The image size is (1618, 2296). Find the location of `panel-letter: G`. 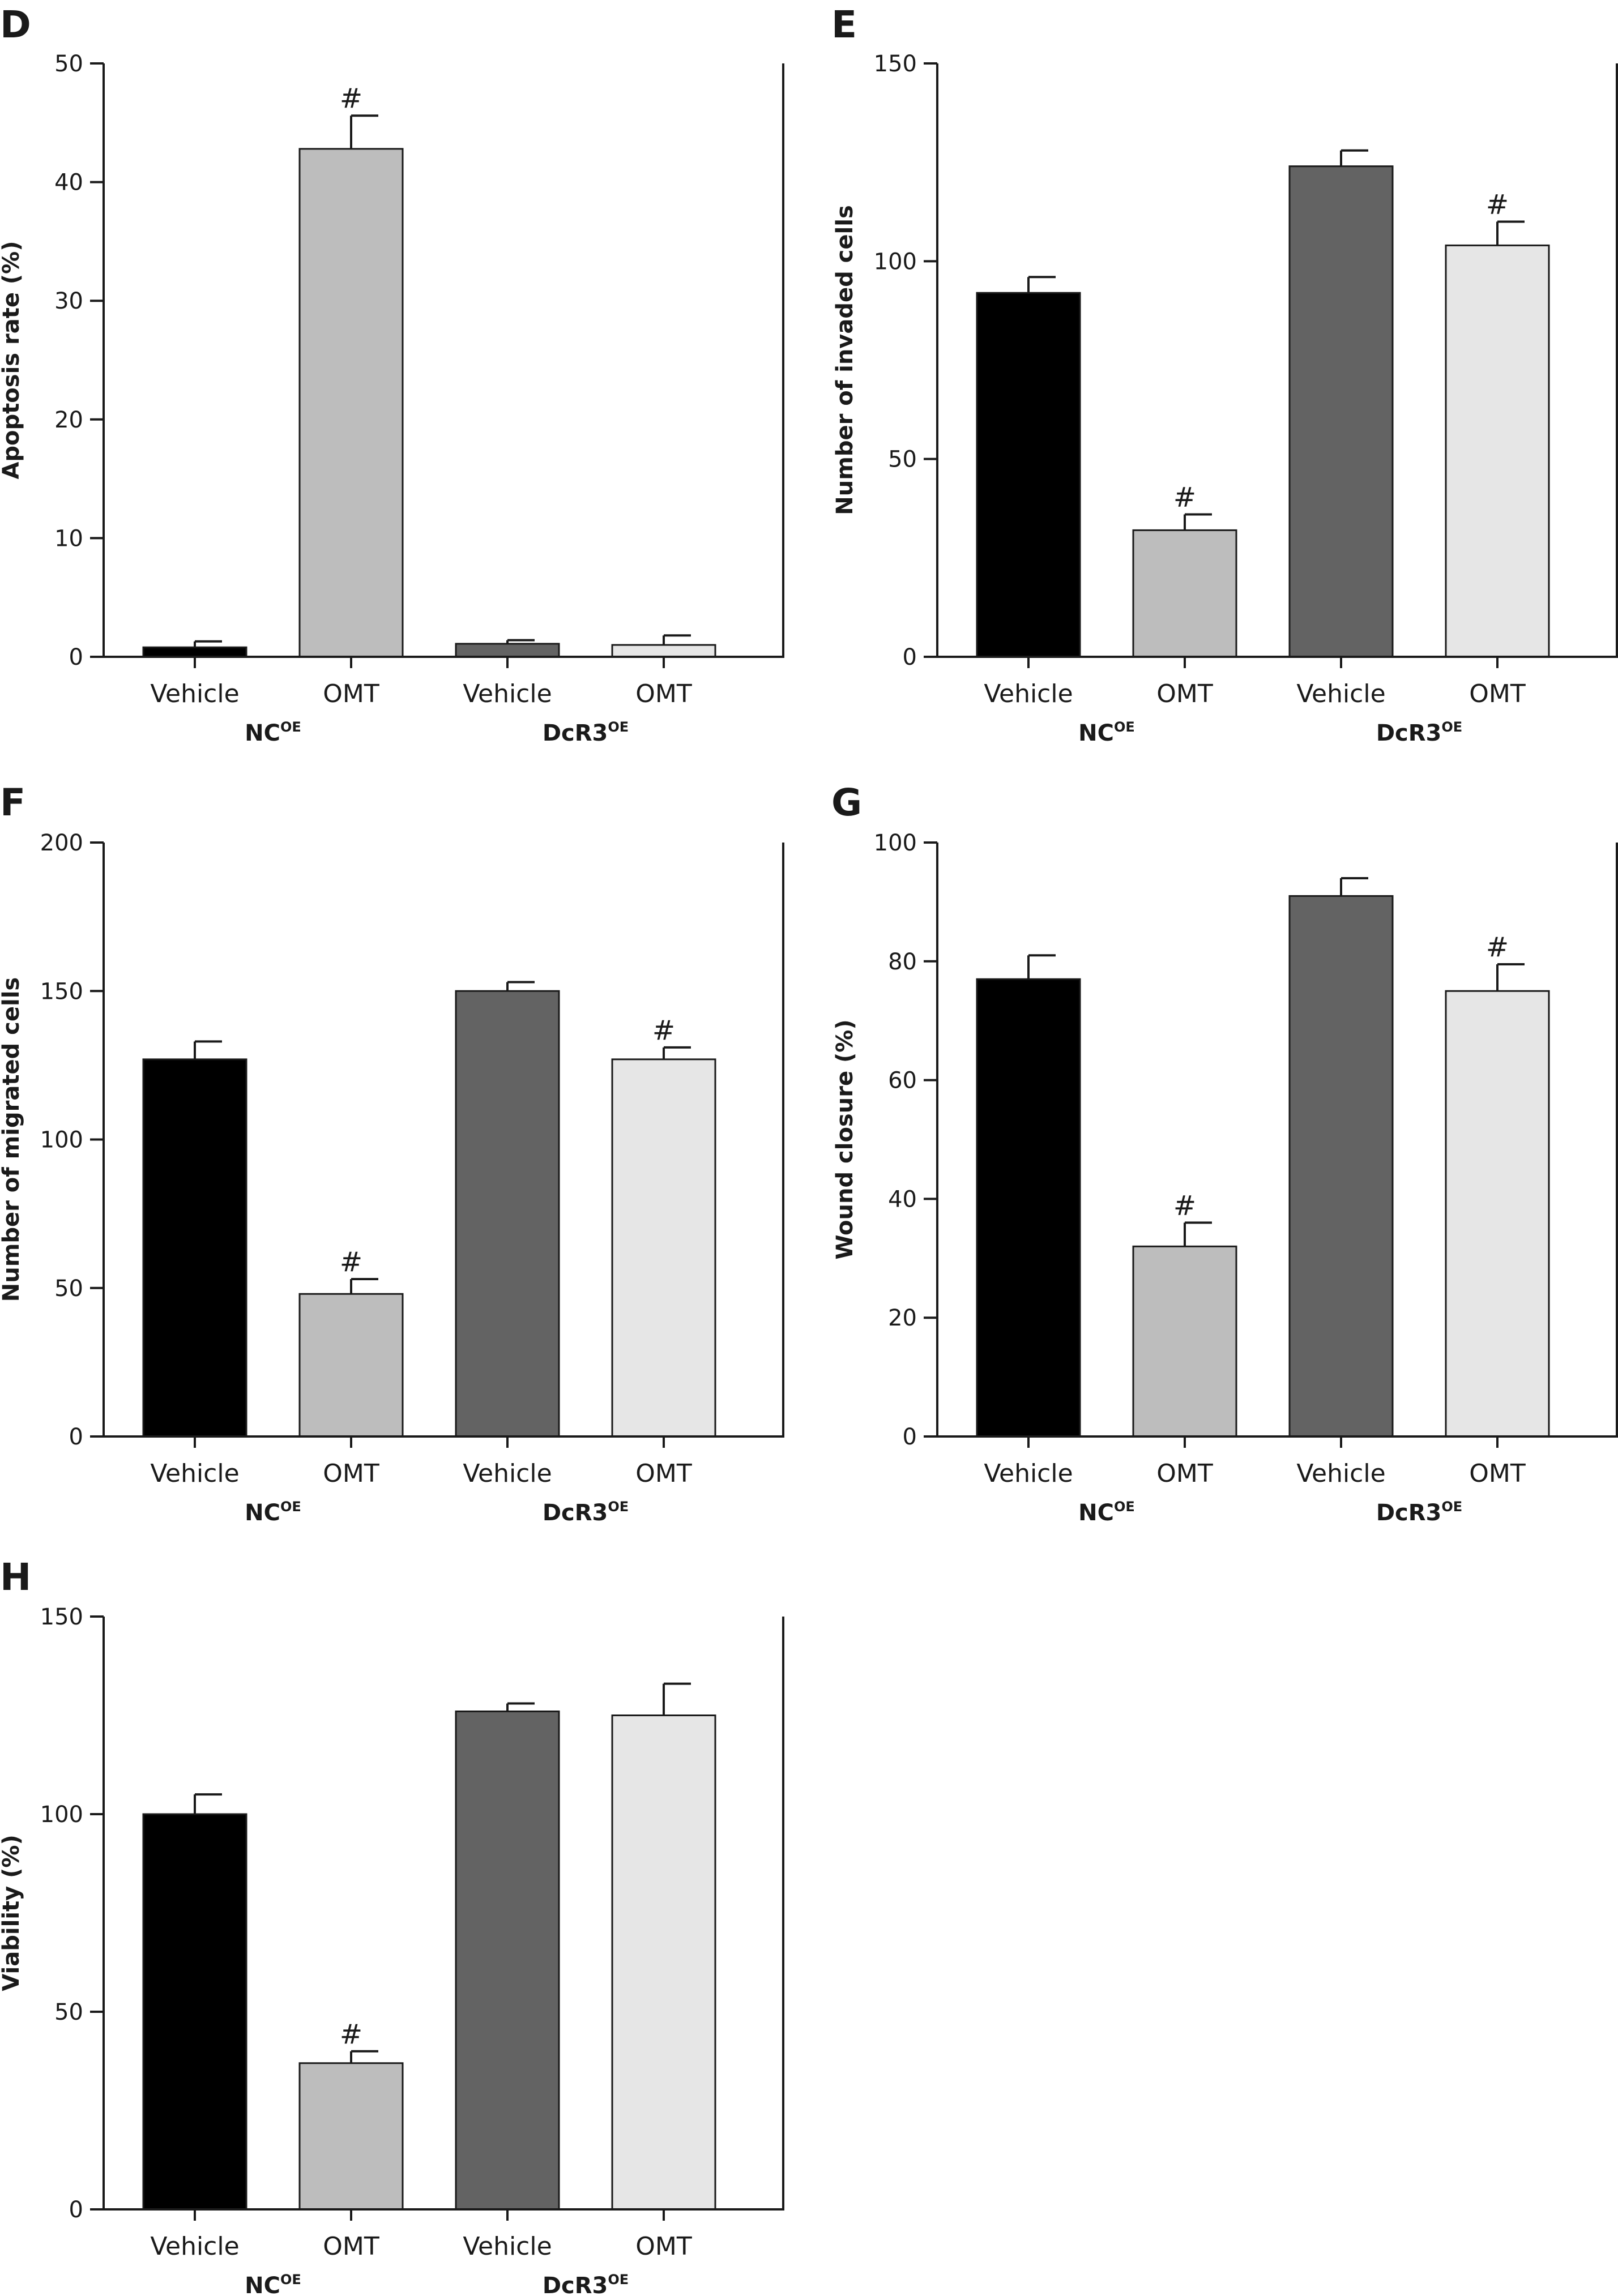

panel-letter: G is located at coordinates (846, 803).